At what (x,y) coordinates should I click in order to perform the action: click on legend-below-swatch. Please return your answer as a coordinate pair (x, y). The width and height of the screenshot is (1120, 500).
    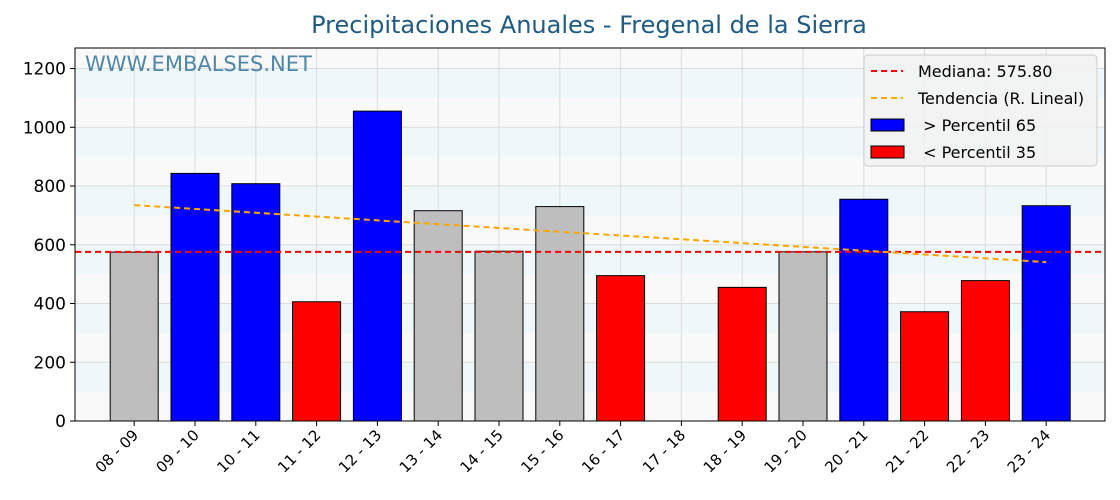
    Looking at the image, I should click on (887, 152).